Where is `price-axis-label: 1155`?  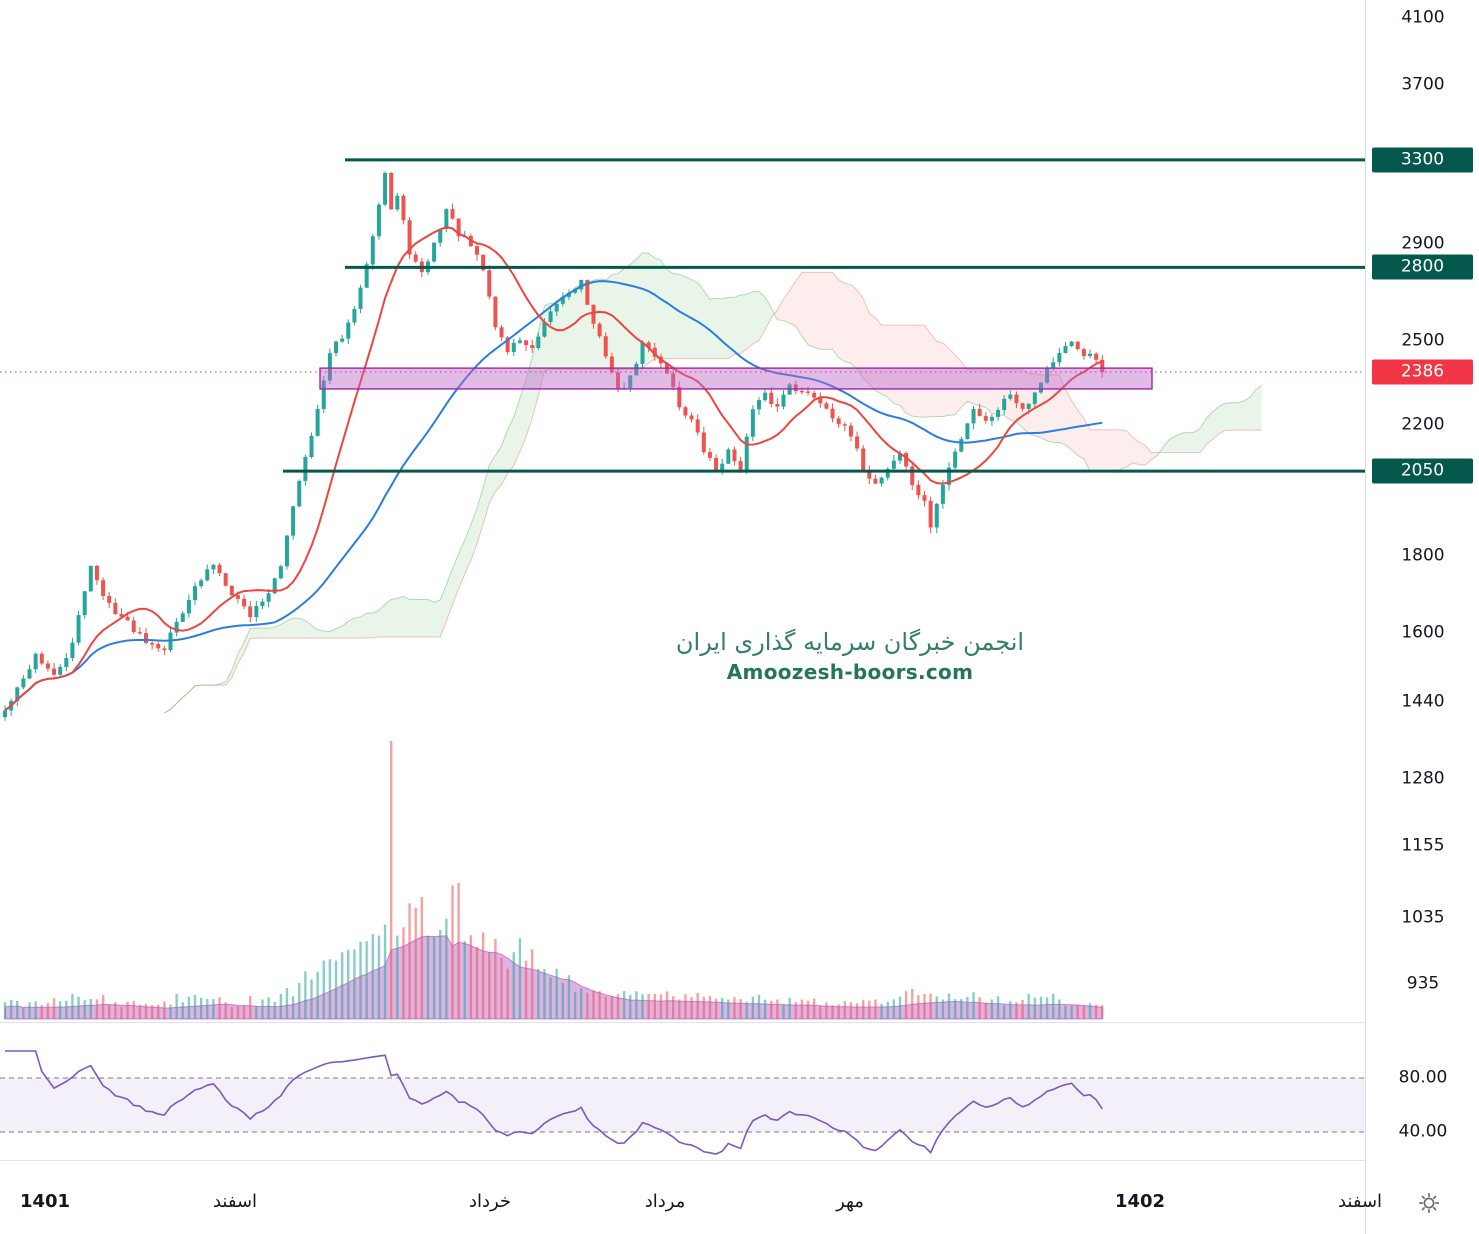 price-axis-label: 1155 is located at coordinates (1423, 845).